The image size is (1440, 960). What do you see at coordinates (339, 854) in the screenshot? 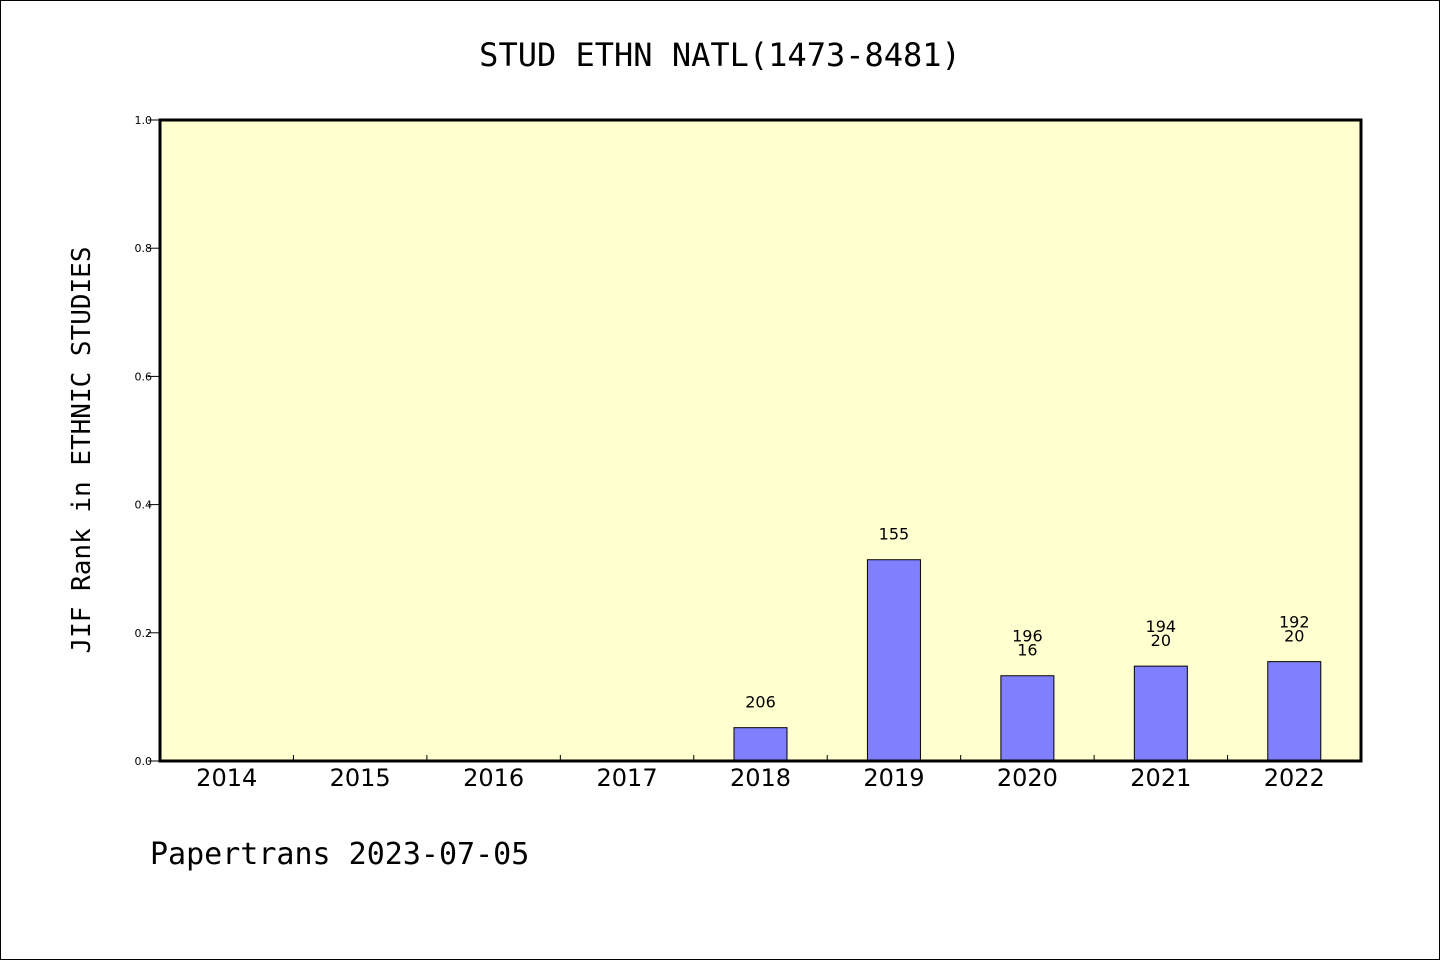
I see `footer-credit: Papertrans 2023-07-05` at bounding box center [339, 854].